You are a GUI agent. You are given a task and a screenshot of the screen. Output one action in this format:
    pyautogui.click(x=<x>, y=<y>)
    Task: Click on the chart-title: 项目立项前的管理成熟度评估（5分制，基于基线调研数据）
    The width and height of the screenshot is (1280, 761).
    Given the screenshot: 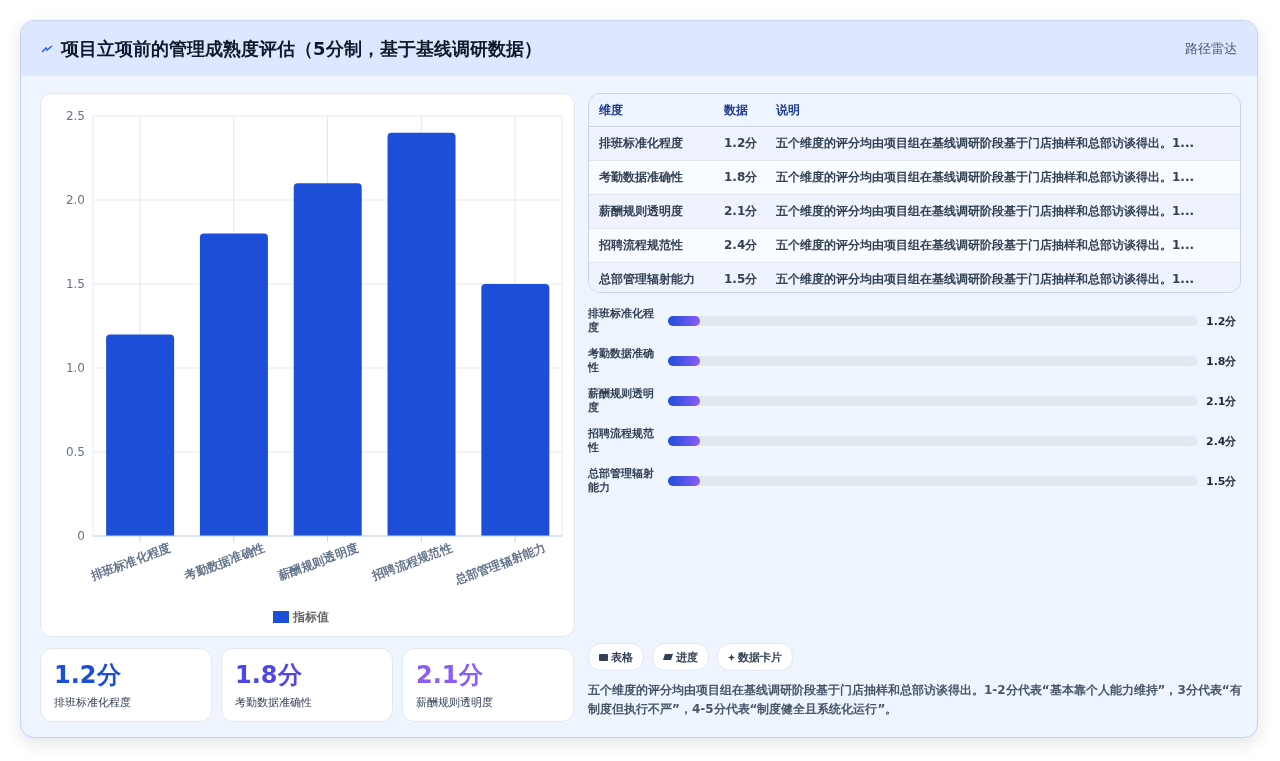 What is the action you would take?
    pyautogui.click(x=301, y=48)
    